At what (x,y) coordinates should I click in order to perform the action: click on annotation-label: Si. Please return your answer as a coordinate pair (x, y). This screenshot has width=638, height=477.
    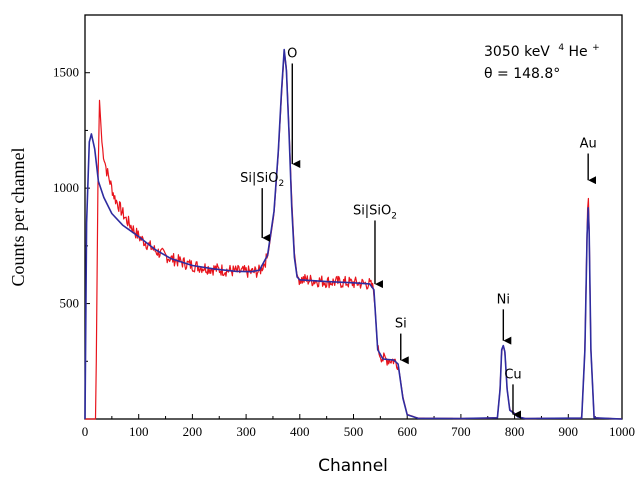
    Looking at the image, I should click on (401, 324).